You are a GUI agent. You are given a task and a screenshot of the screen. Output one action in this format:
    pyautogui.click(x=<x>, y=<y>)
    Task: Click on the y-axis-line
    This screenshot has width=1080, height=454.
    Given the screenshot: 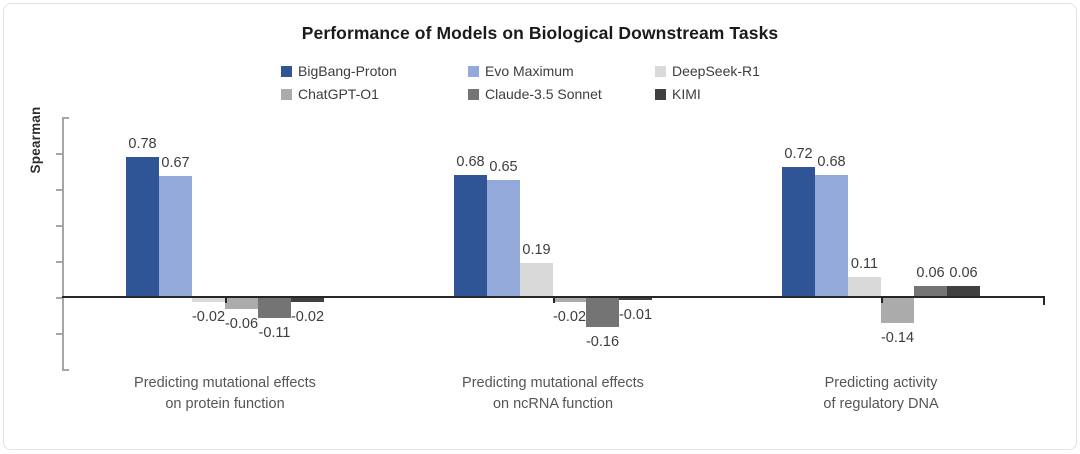 What is the action you would take?
    pyautogui.click(x=63, y=243)
    